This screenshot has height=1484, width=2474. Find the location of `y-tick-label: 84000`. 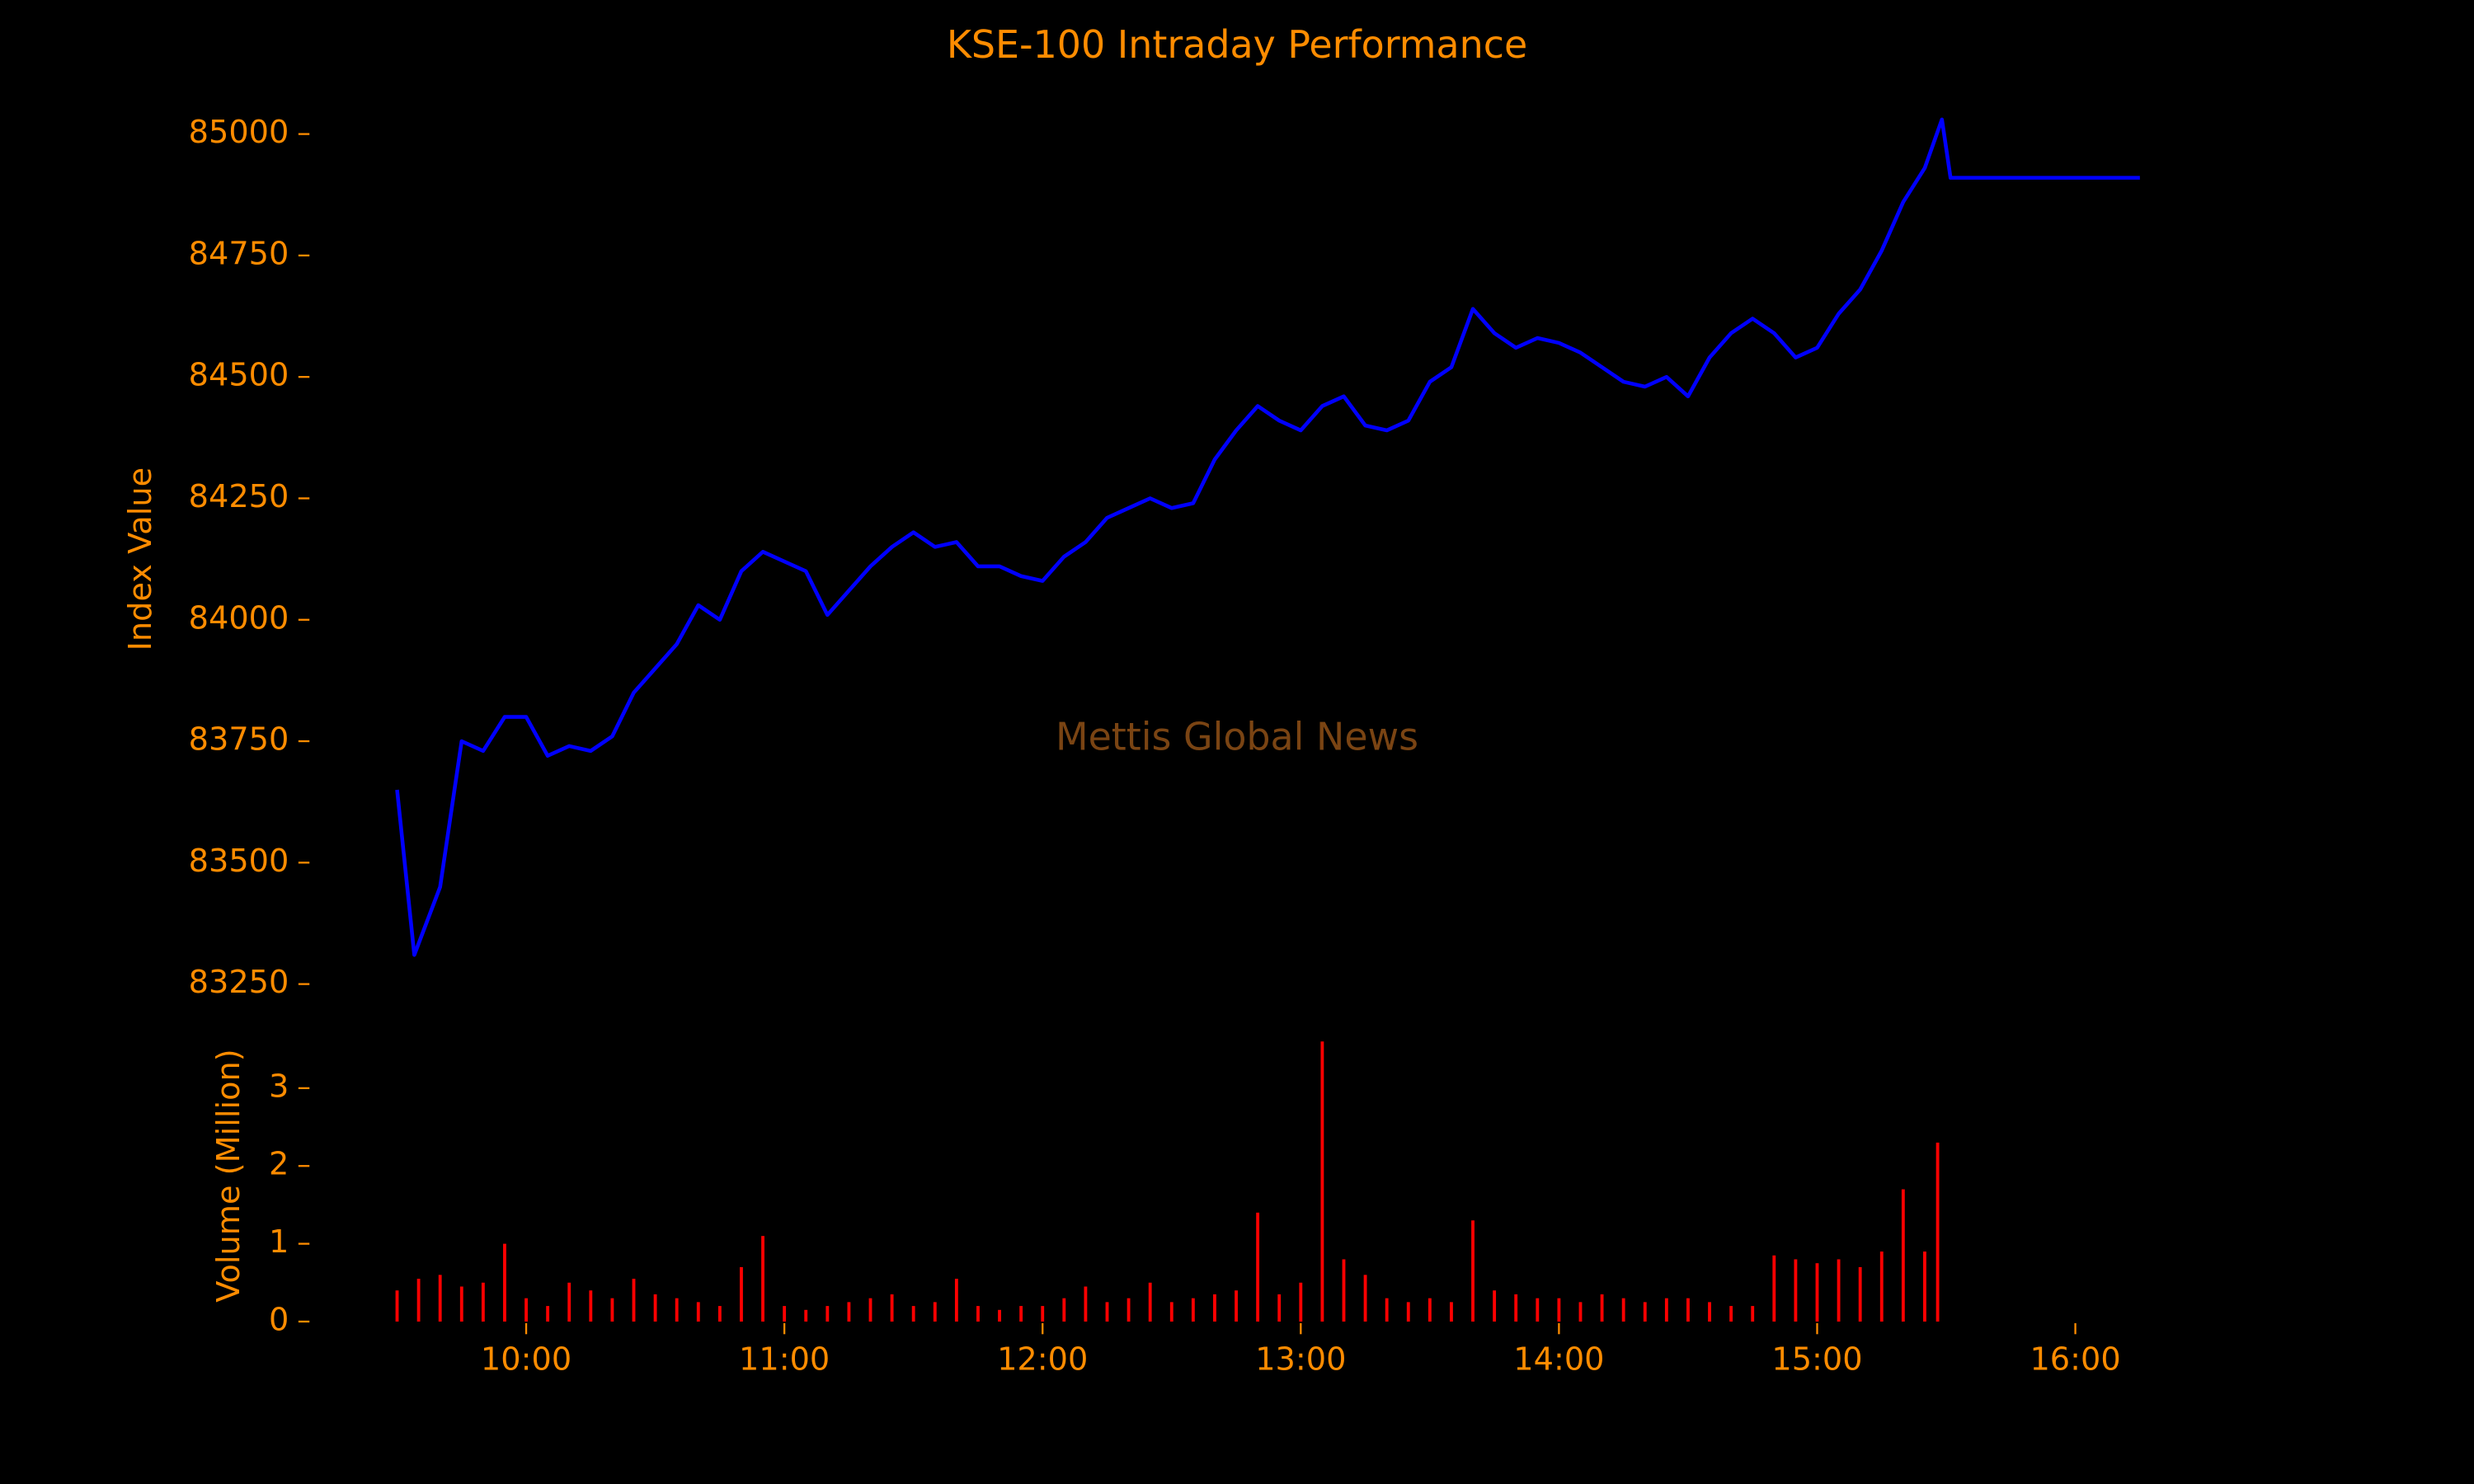

y-tick-label: 84000 is located at coordinates (239, 617).